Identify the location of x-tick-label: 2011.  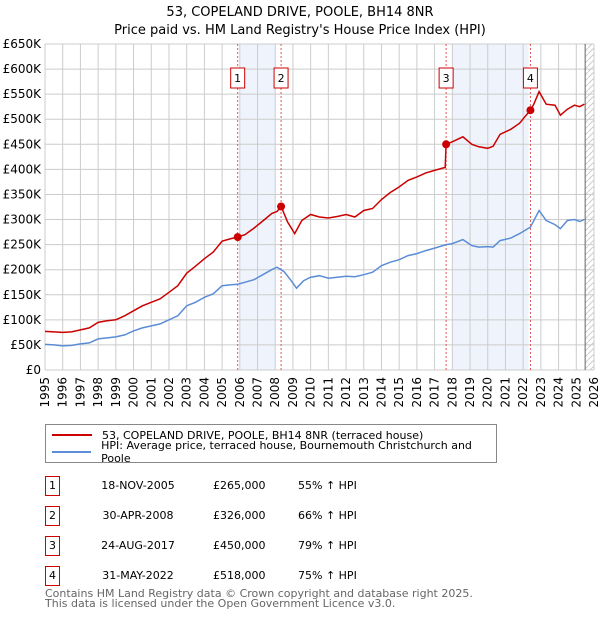
(328, 392).